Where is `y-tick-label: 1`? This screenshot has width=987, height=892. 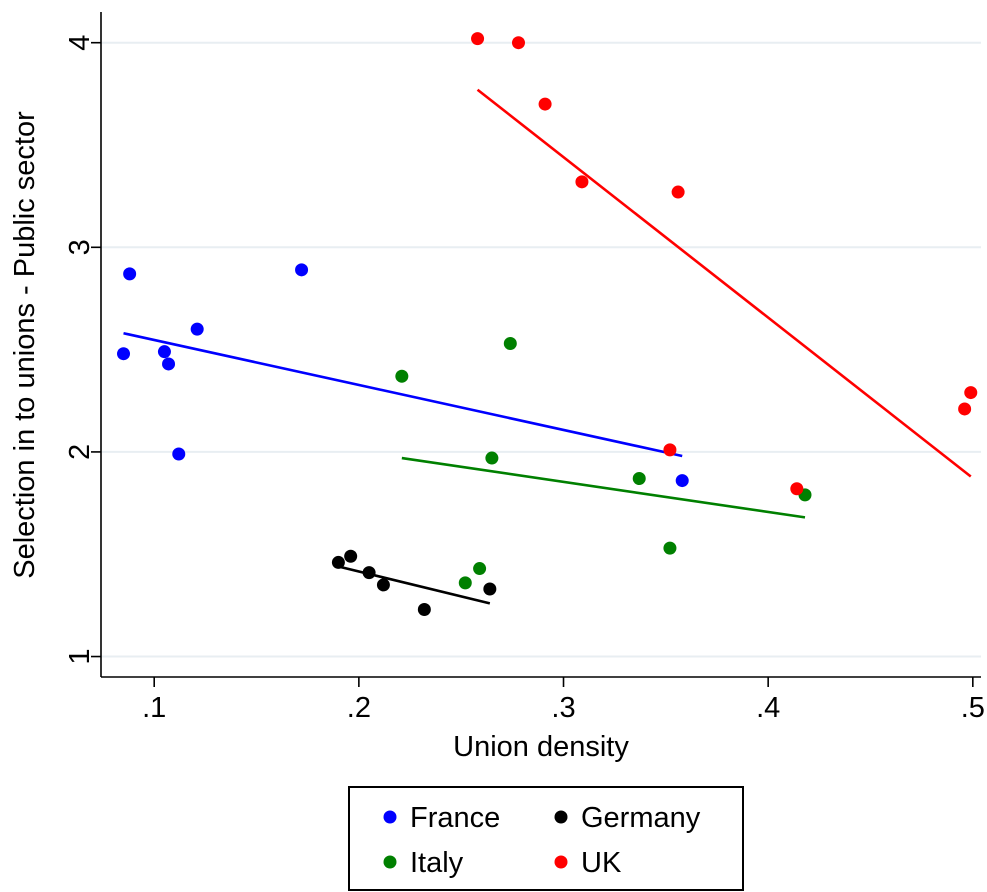
y-tick-label: 1 is located at coordinates (80, 656).